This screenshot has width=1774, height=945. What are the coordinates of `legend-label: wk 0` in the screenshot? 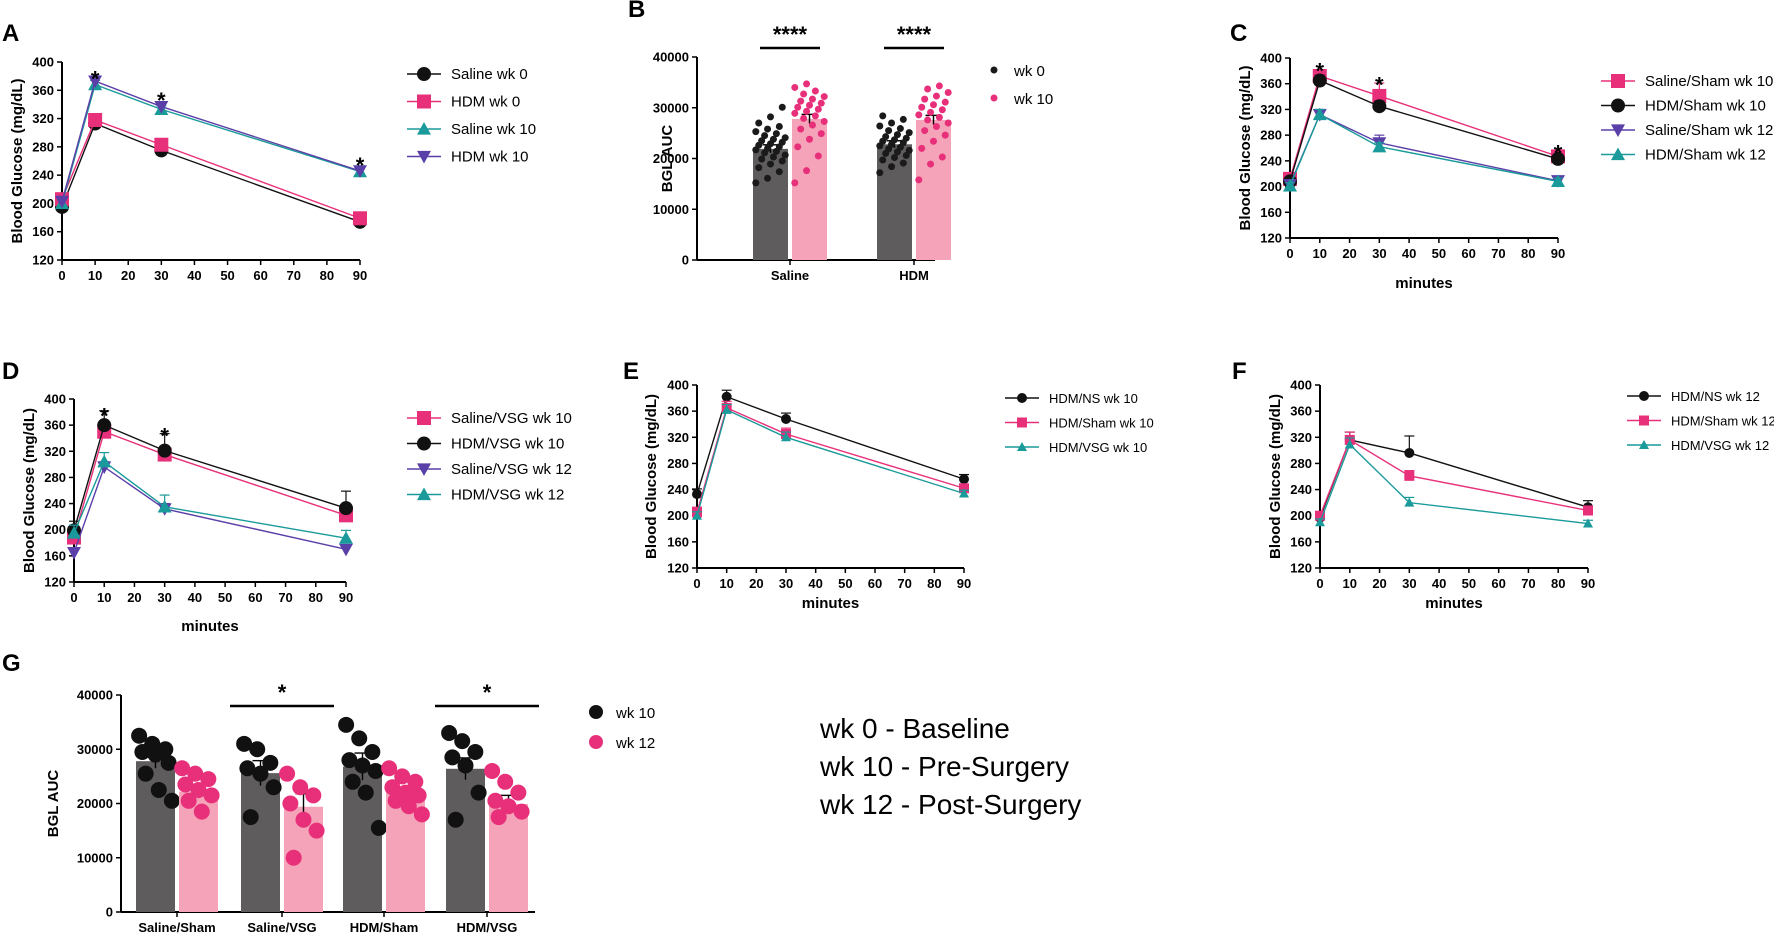 It's located at (1029, 71).